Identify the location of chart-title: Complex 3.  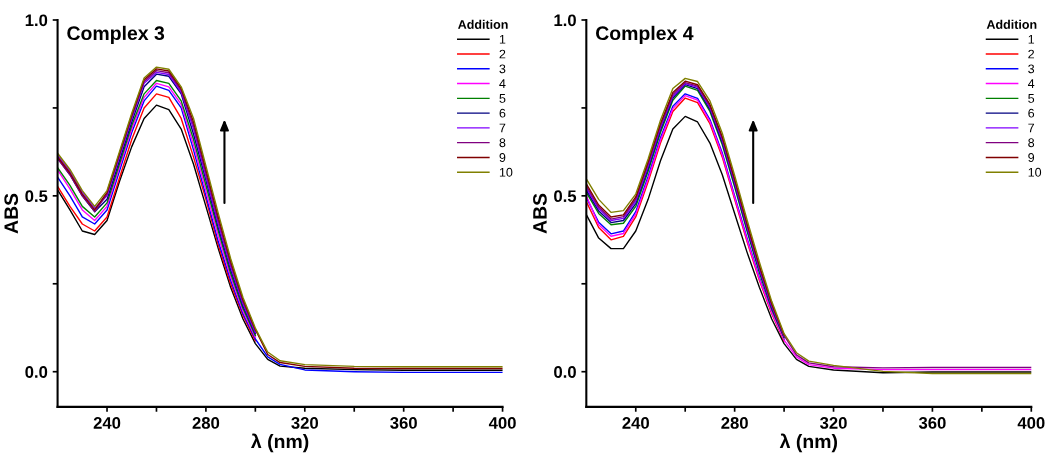
(116, 34).